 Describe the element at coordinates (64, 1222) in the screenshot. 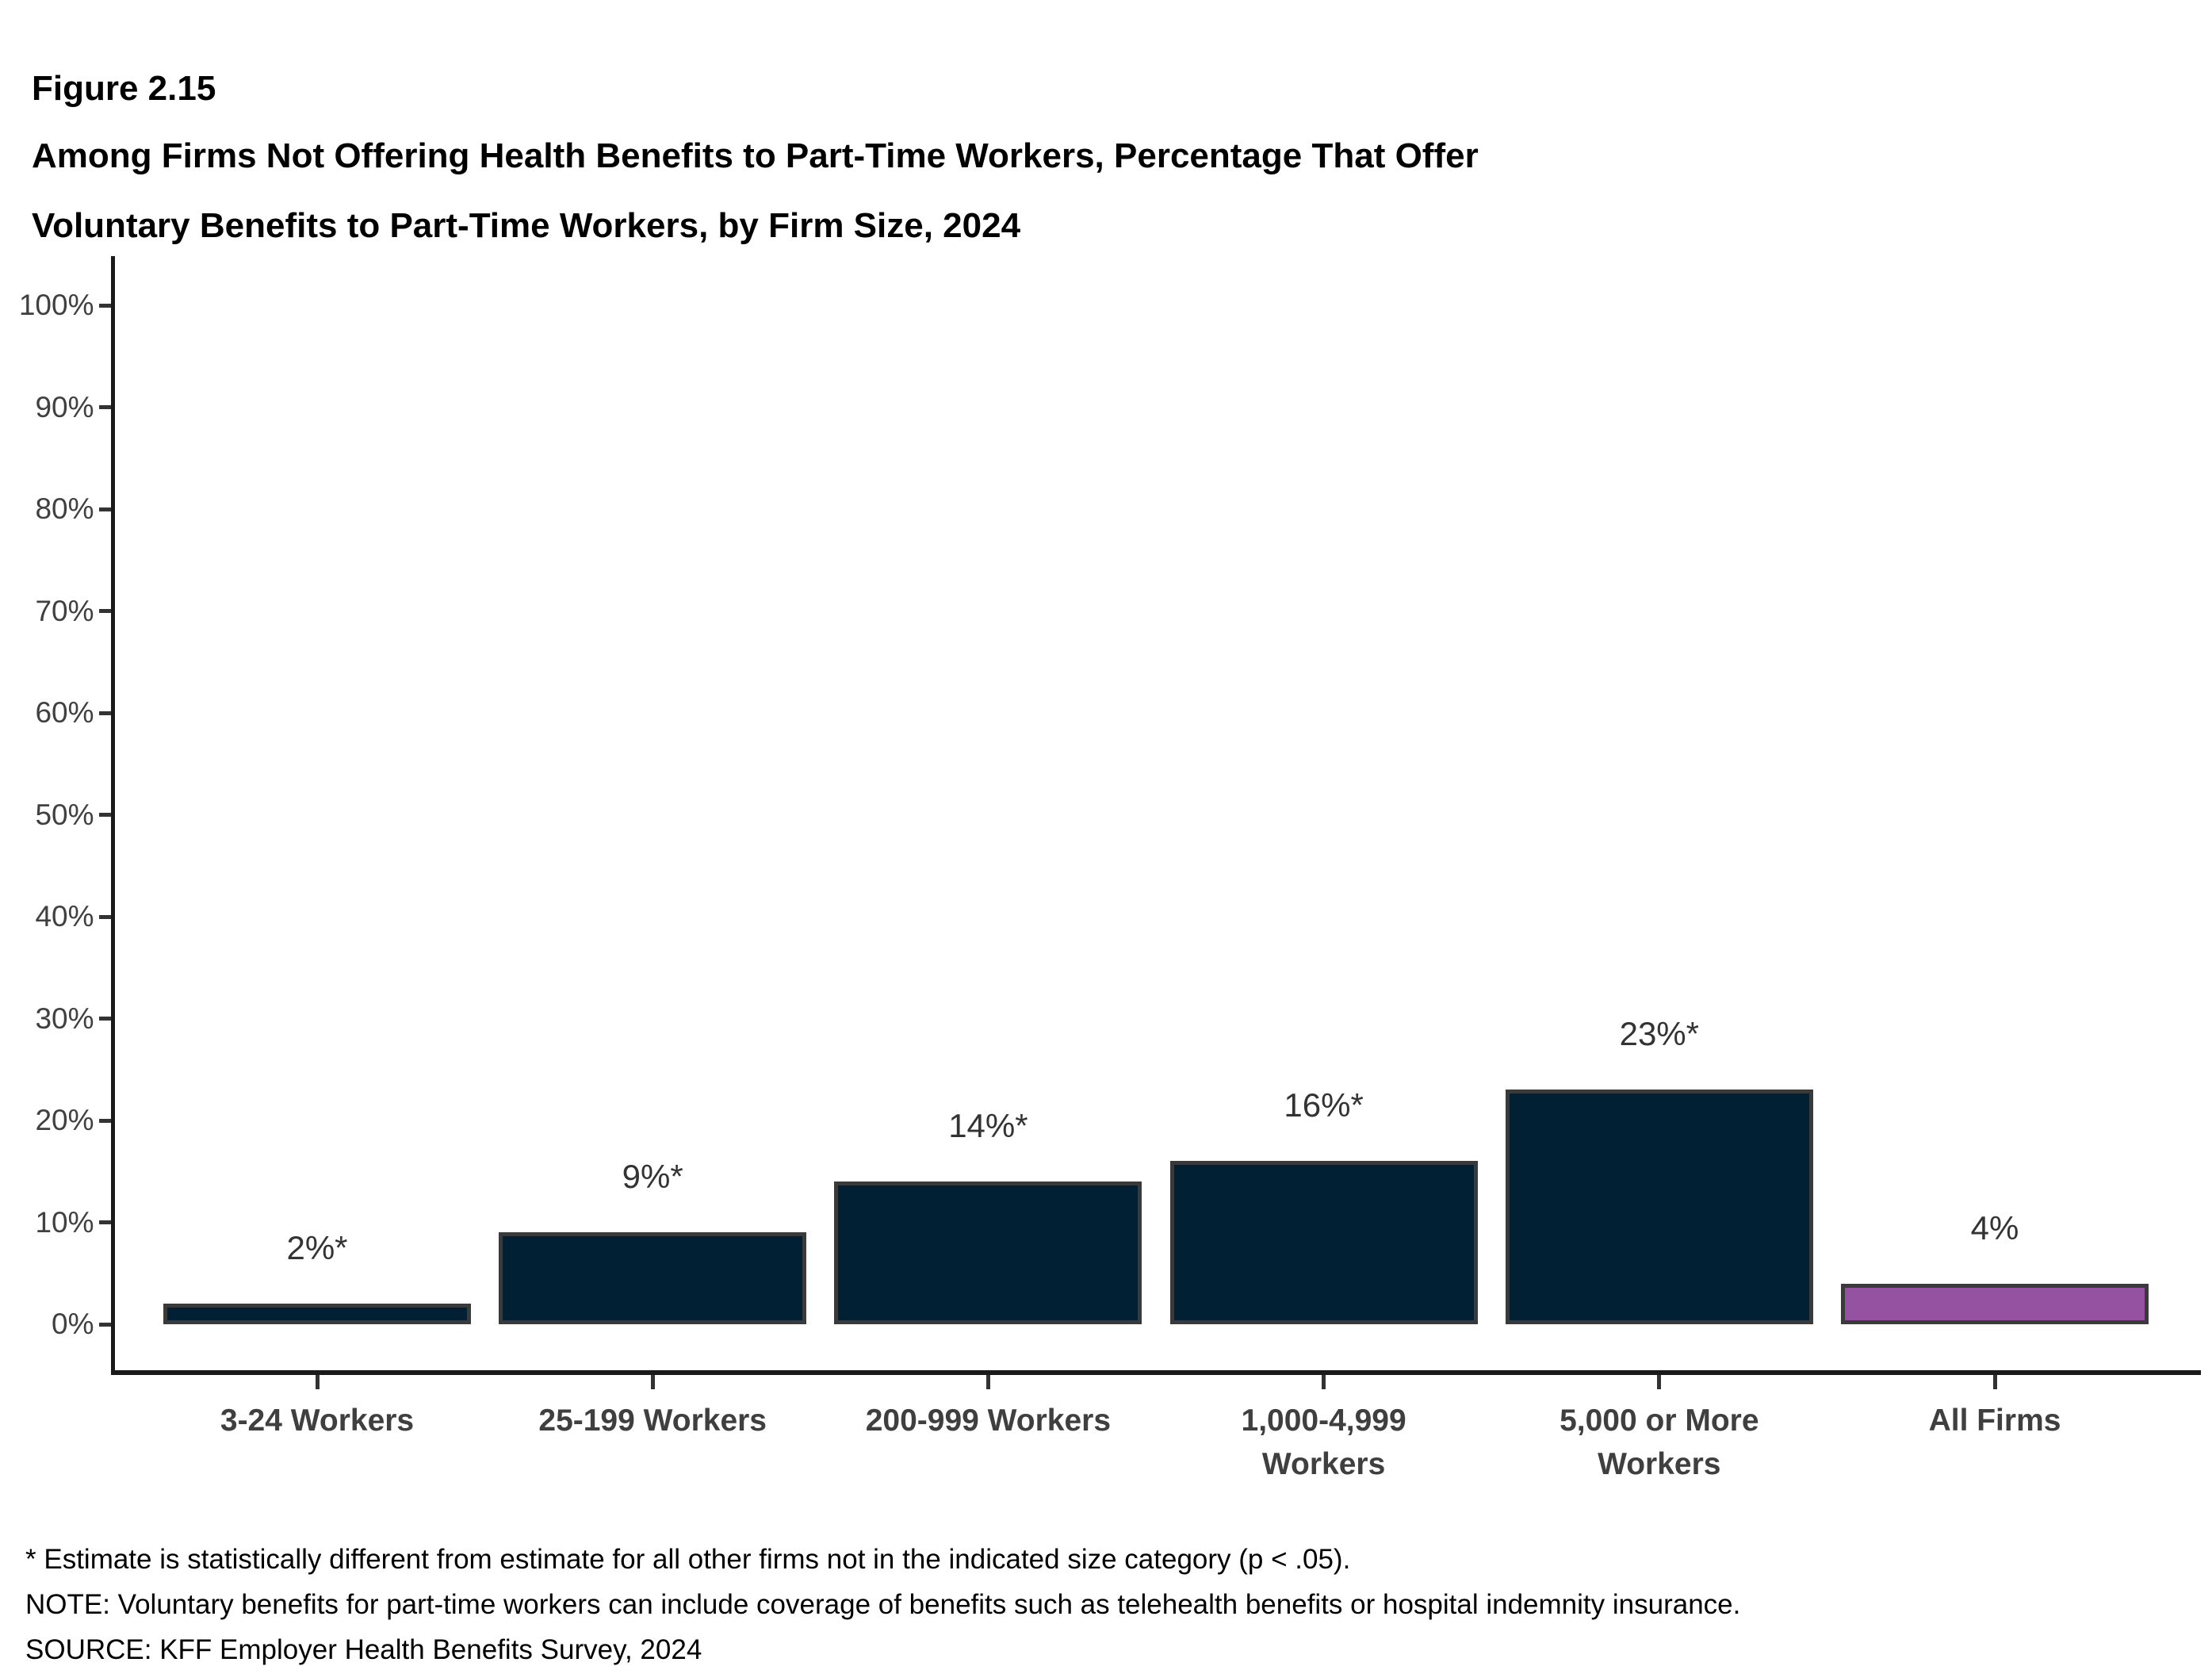

I see `y-axis-tick-label: 10%` at that location.